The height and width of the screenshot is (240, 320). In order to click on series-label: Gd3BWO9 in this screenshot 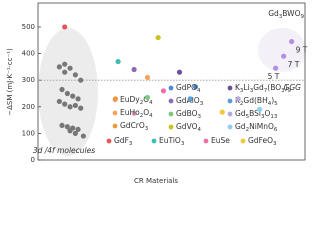, I will do `click(286, 14)`.